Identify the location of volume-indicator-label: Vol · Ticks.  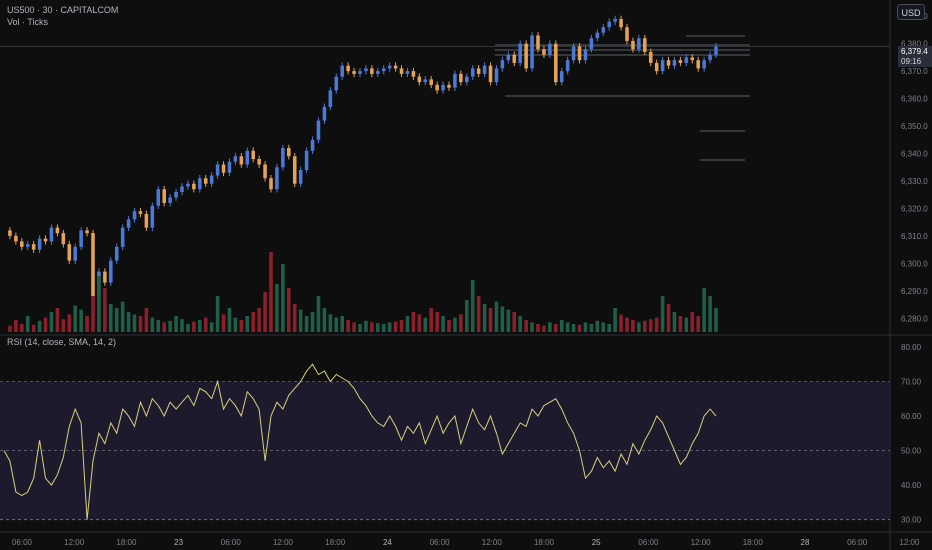
(28, 22).